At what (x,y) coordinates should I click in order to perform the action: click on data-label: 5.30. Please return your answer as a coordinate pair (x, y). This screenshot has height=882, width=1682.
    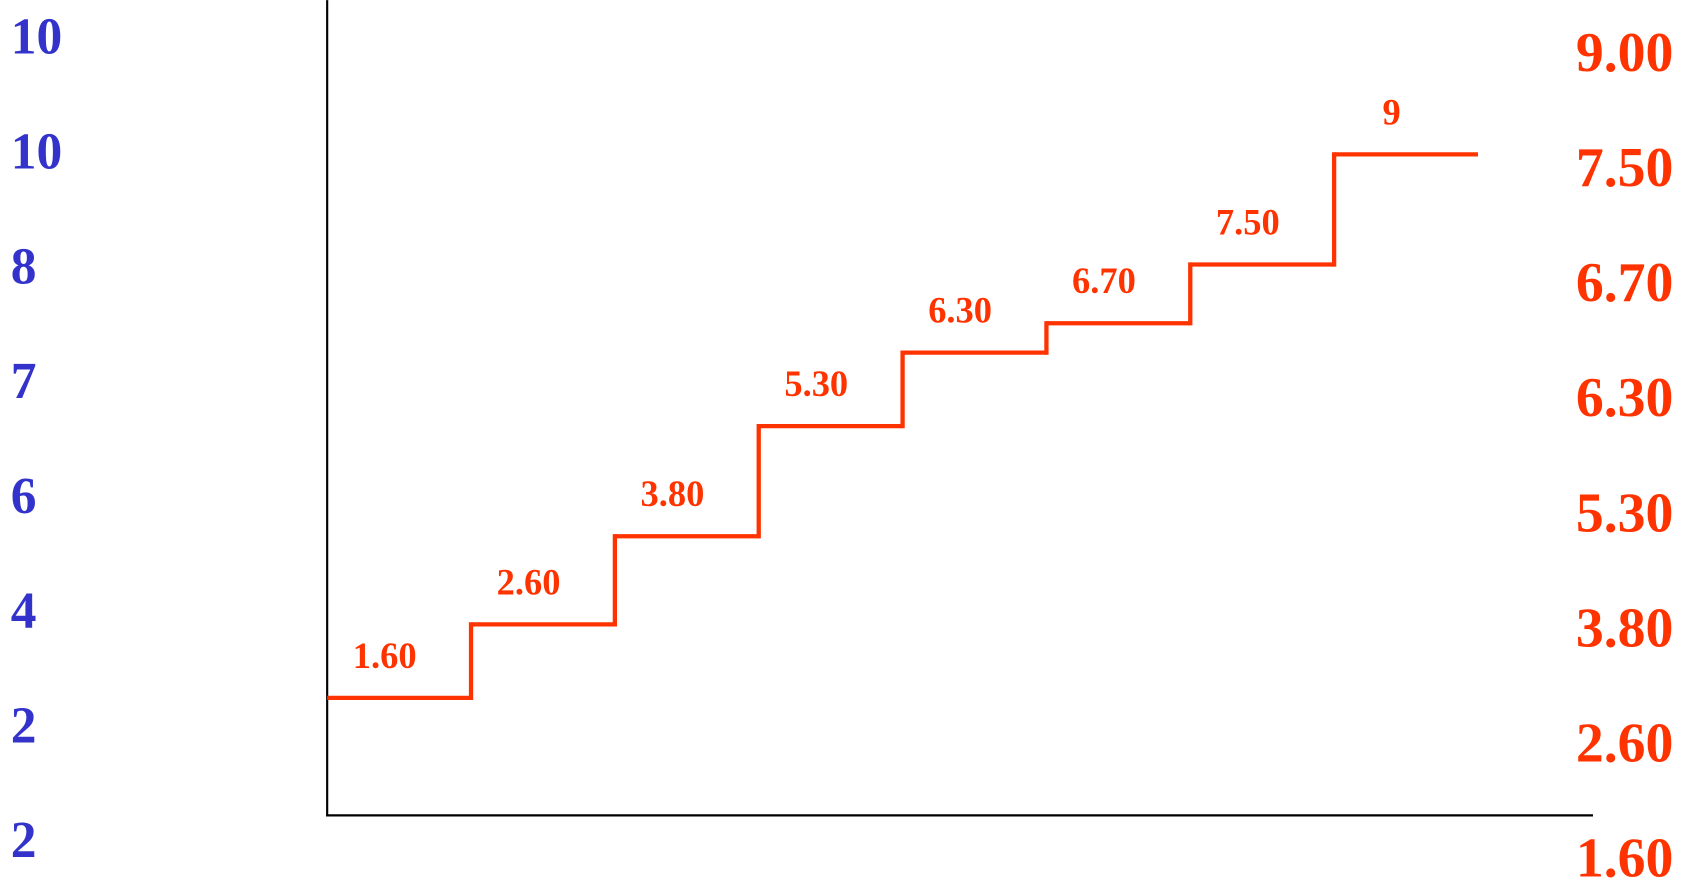
    Looking at the image, I should click on (816, 384).